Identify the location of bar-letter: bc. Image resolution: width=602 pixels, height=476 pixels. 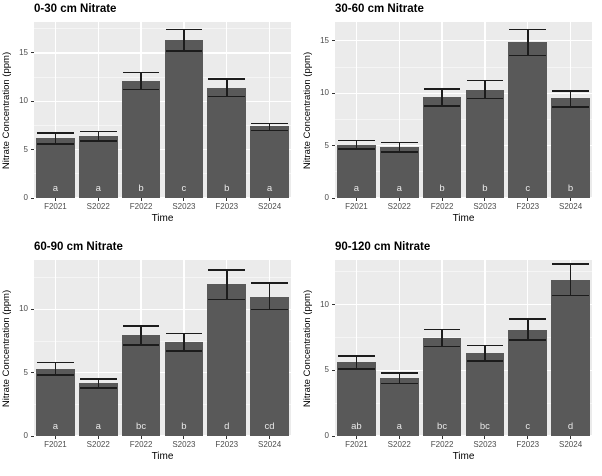
(141, 426).